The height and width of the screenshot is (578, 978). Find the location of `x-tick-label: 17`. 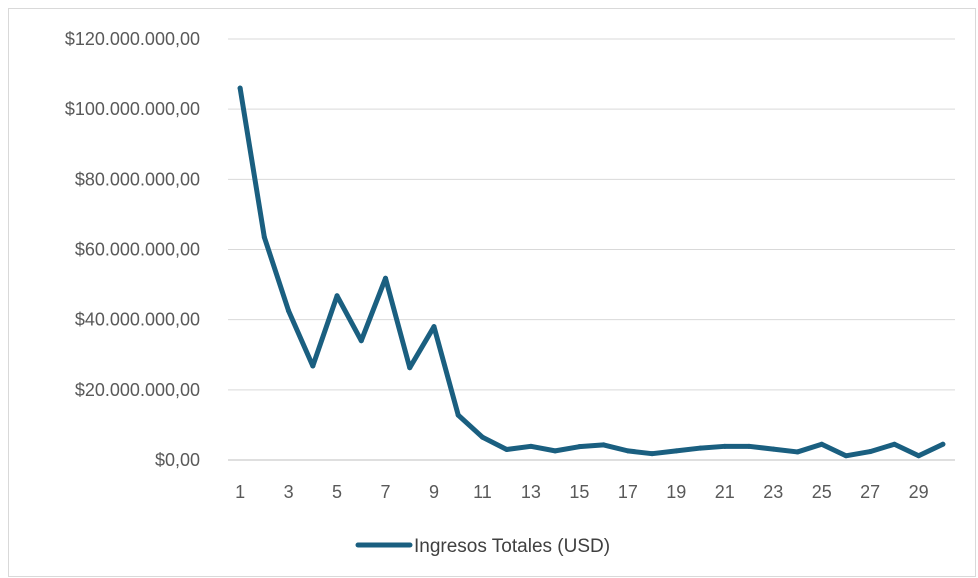

x-tick-label: 17 is located at coordinates (628, 492).